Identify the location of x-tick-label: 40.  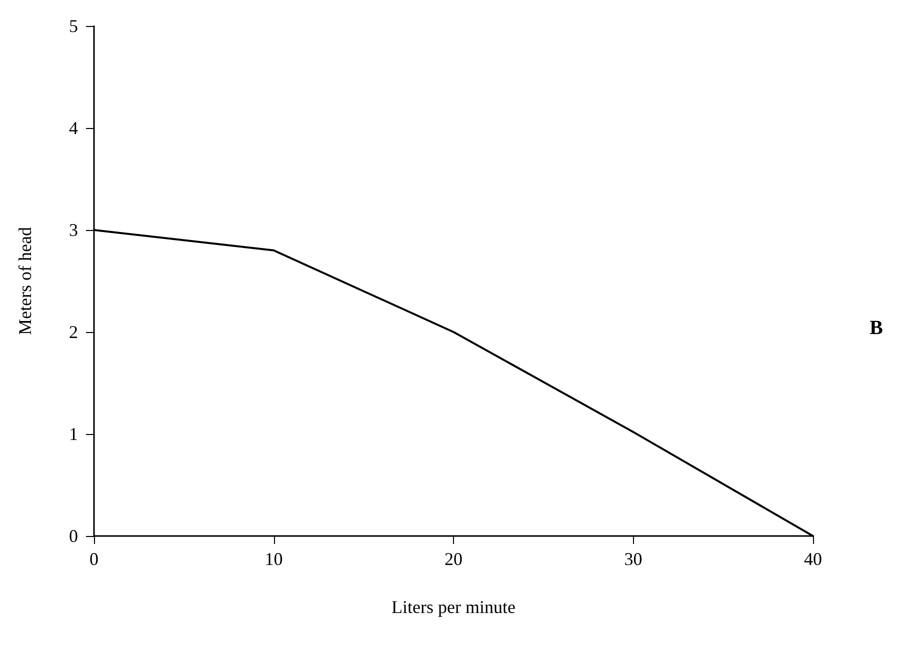
(813, 559).